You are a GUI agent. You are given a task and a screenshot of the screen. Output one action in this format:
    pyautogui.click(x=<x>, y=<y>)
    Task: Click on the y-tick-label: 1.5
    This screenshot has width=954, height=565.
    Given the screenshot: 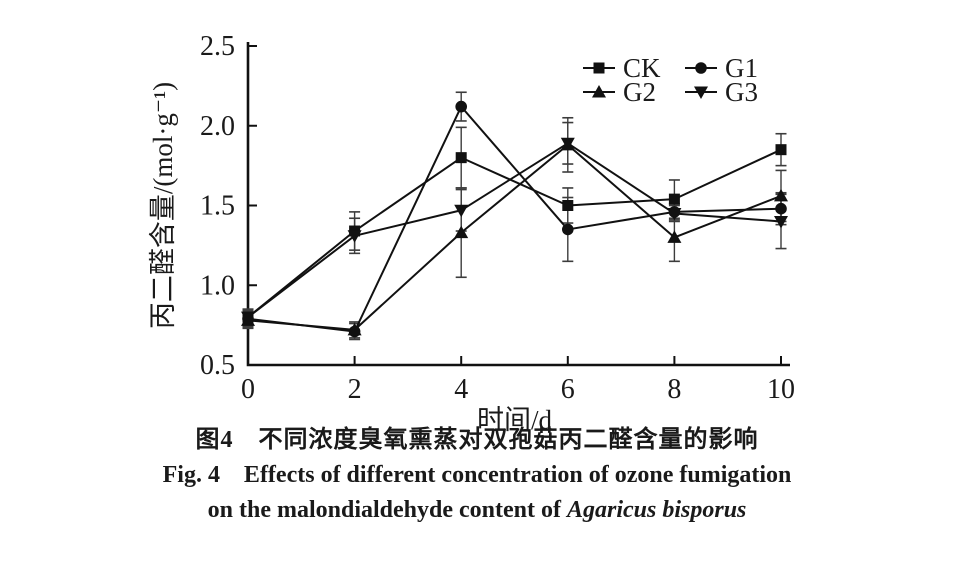 What is the action you would take?
    pyautogui.click(x=217, y=206)
    